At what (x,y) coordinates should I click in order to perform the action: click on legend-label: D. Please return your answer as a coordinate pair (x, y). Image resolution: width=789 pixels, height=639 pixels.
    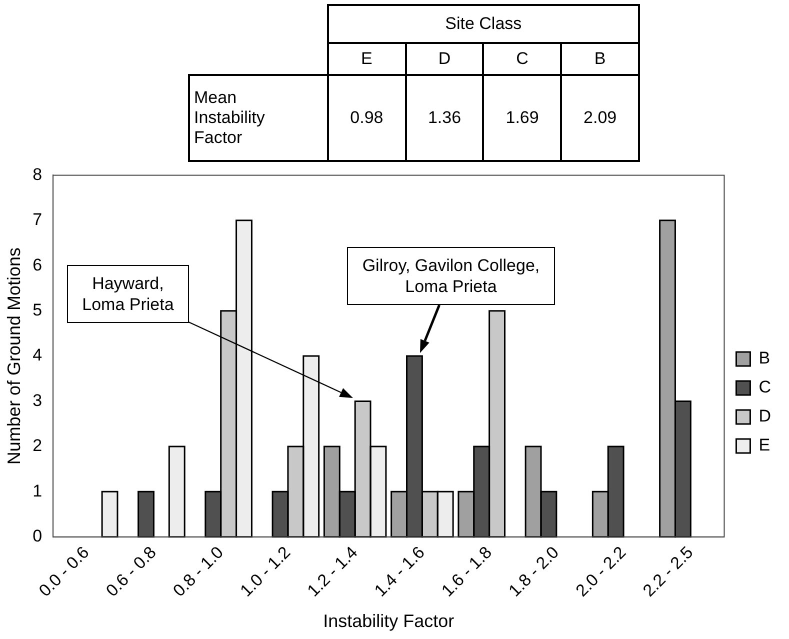
    Looking at the image, I should click on (765, 416).